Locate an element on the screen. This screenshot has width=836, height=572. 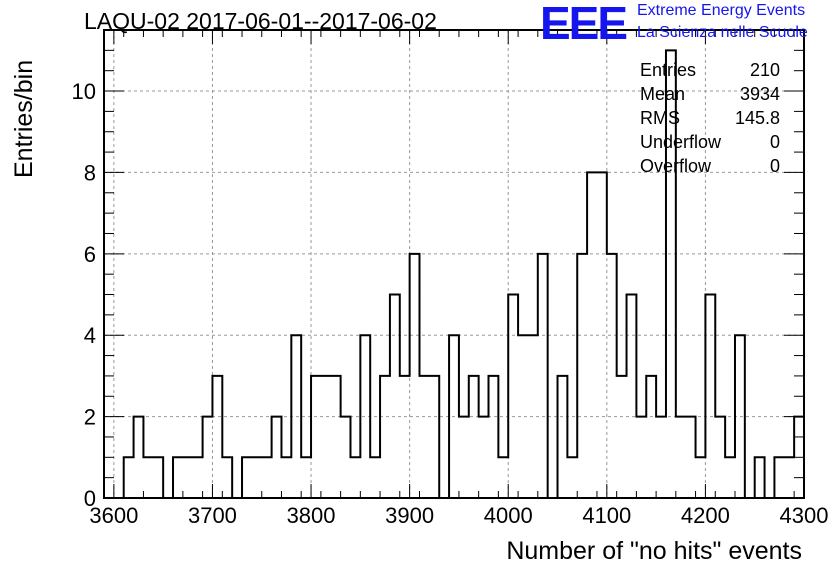
x-tick-label: 3700 is located at coordinates (212, 515).